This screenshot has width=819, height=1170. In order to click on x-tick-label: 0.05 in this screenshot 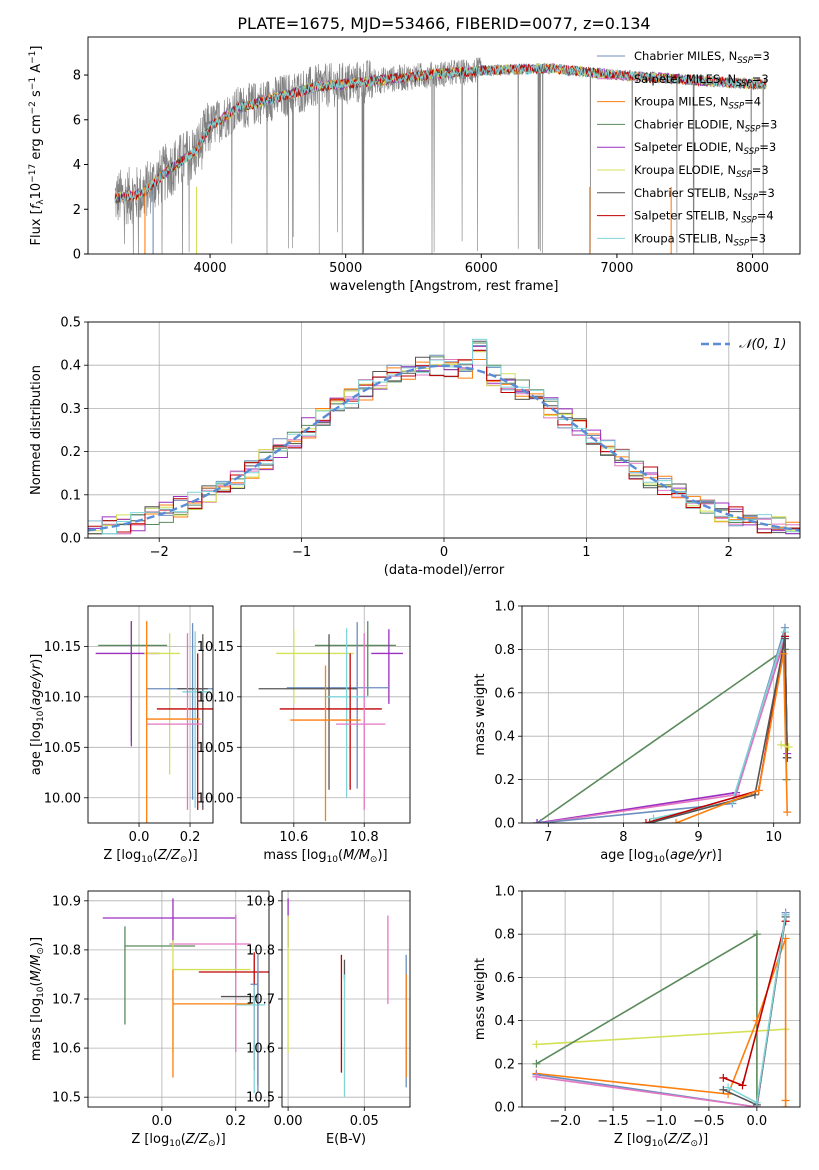, I will do `click(364, 1121)`.